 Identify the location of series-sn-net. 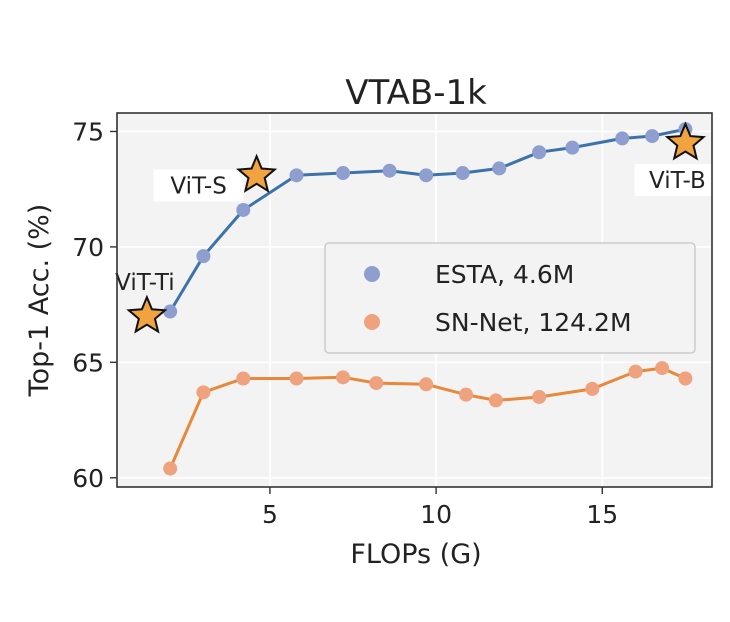
(428, 418).